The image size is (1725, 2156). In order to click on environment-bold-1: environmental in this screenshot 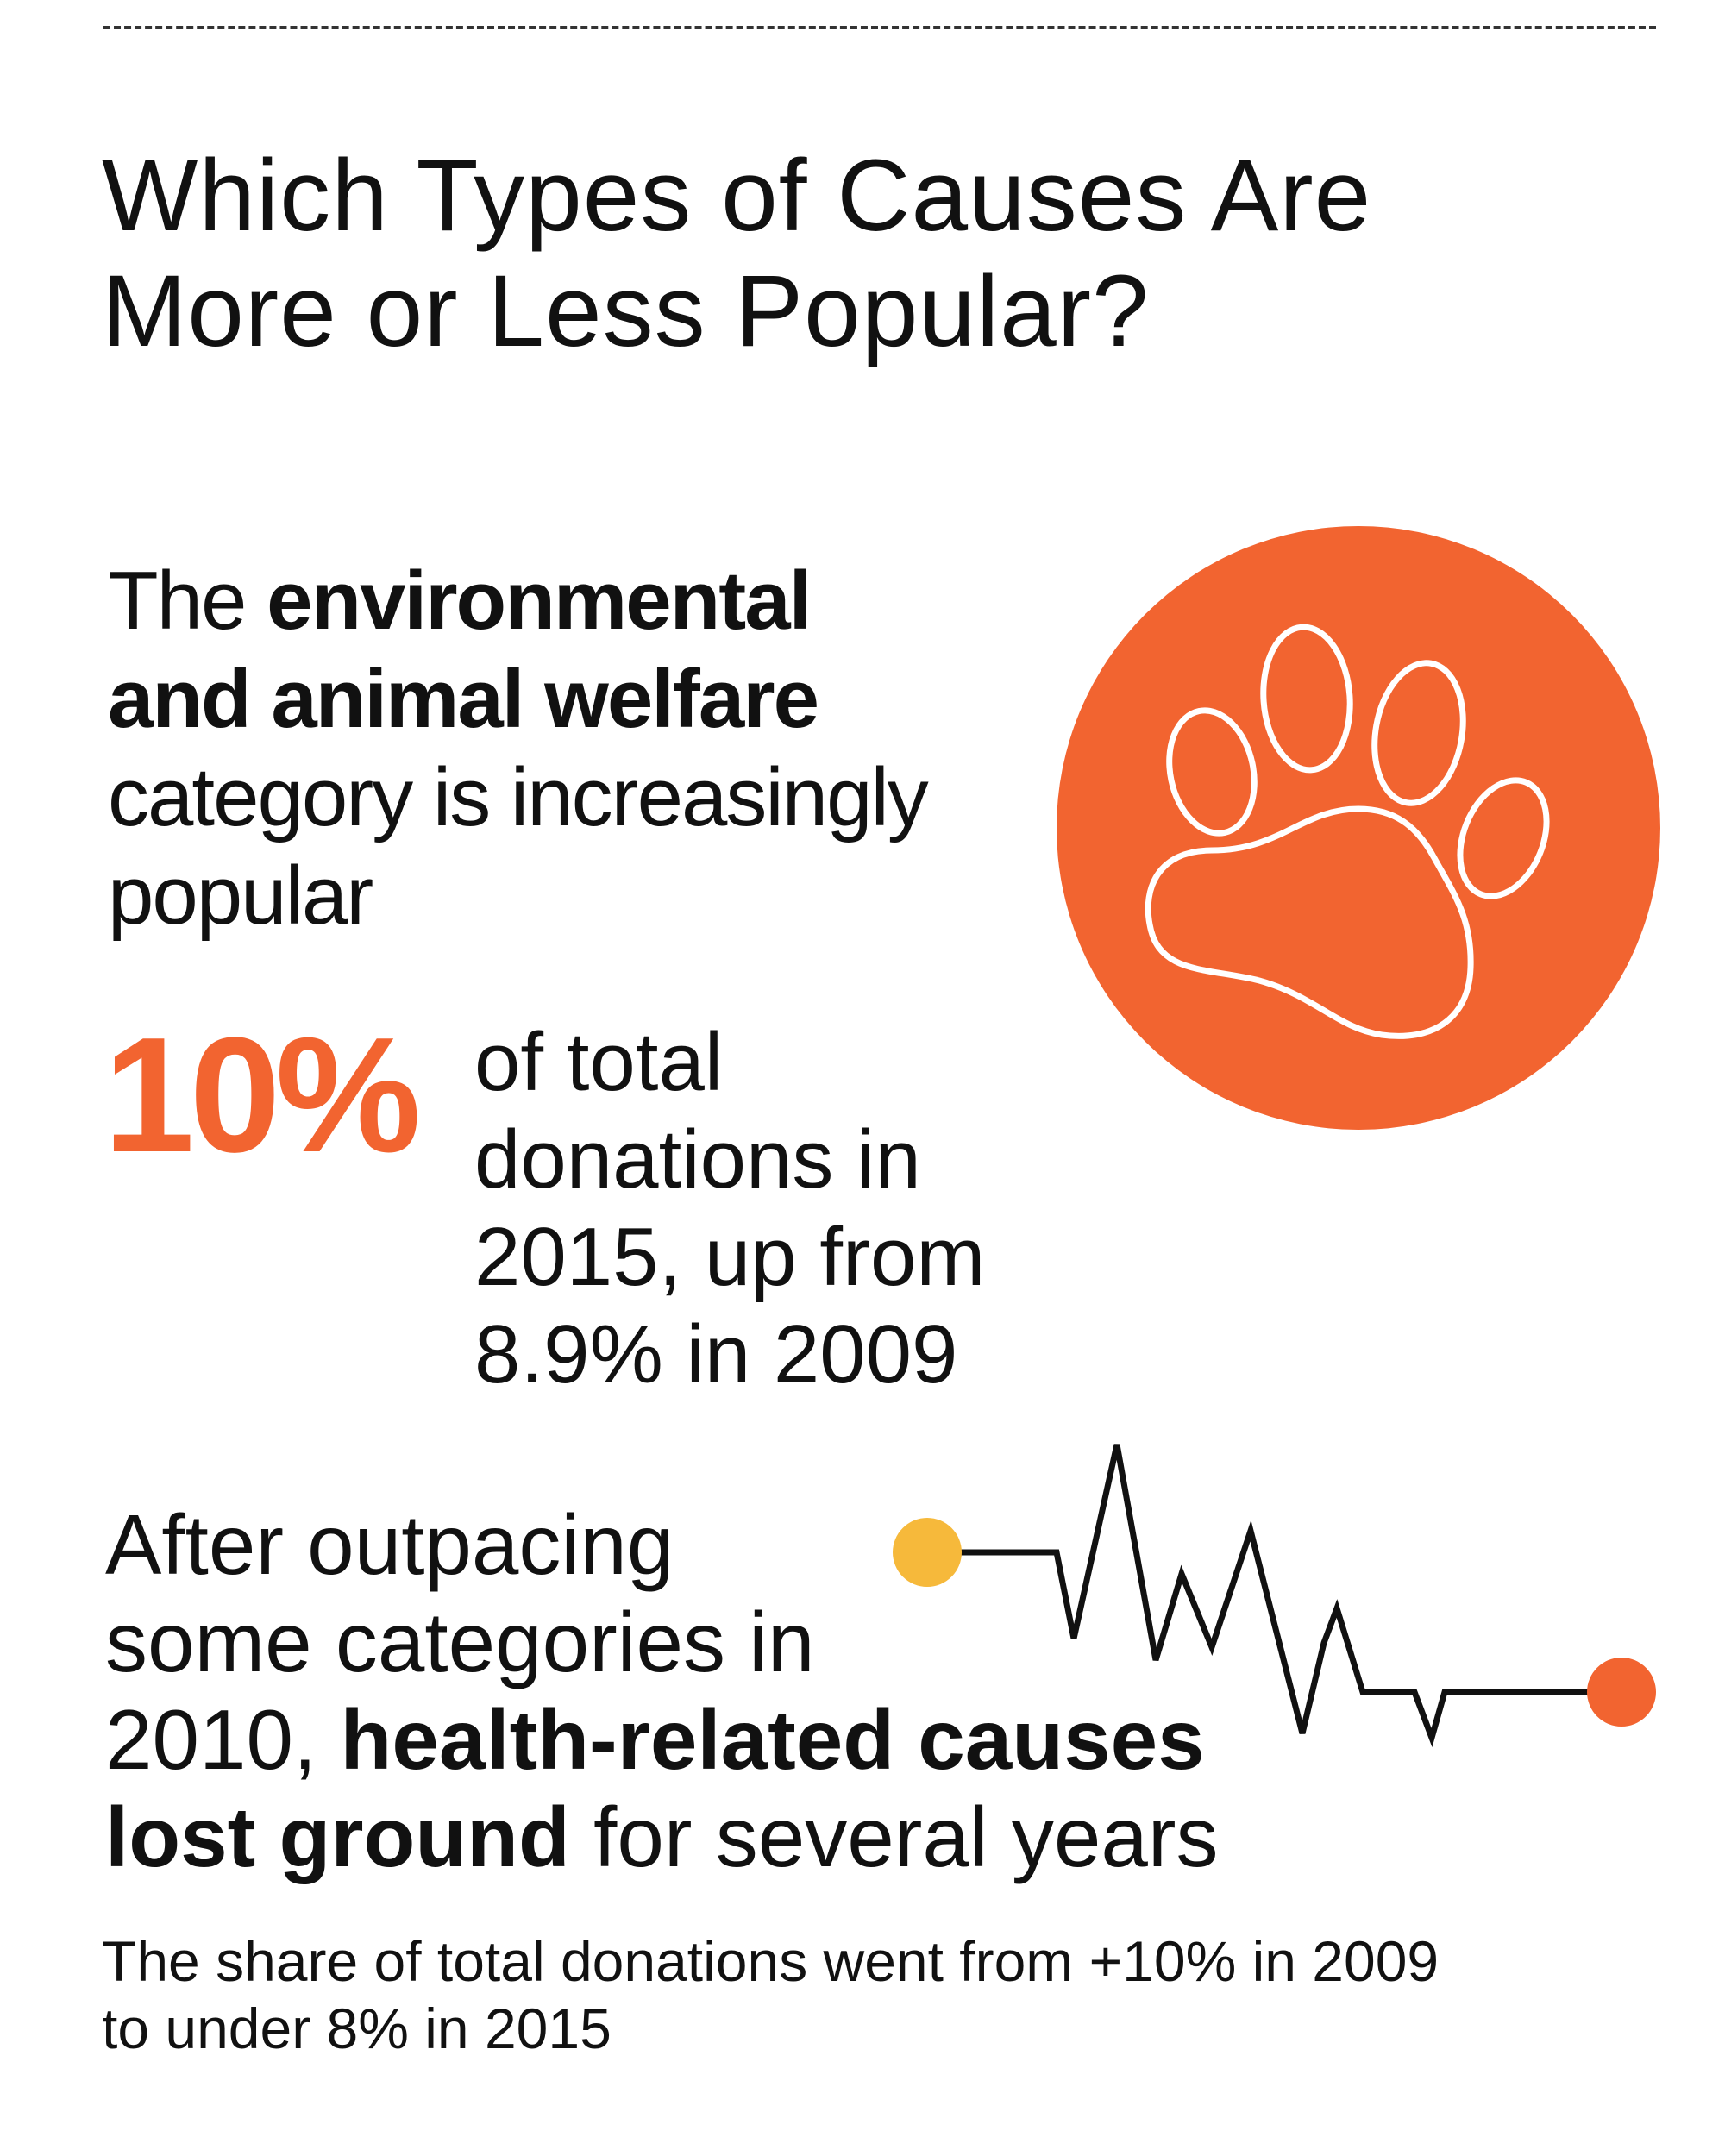, I will do `click(539, 601)`.